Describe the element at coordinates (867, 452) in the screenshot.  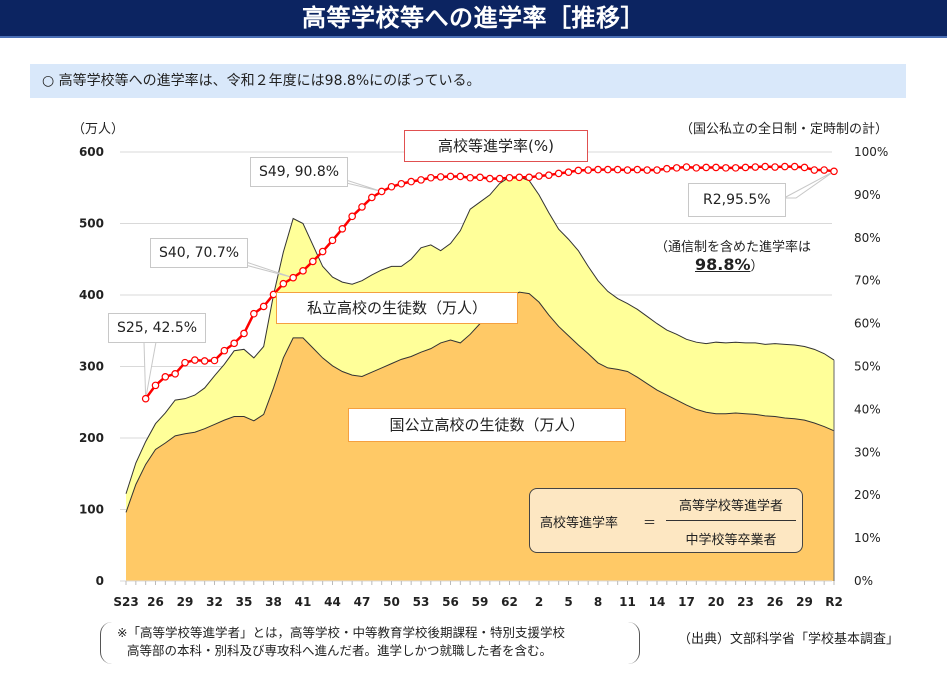
I see `y2-tick-label: 30%` at that location.